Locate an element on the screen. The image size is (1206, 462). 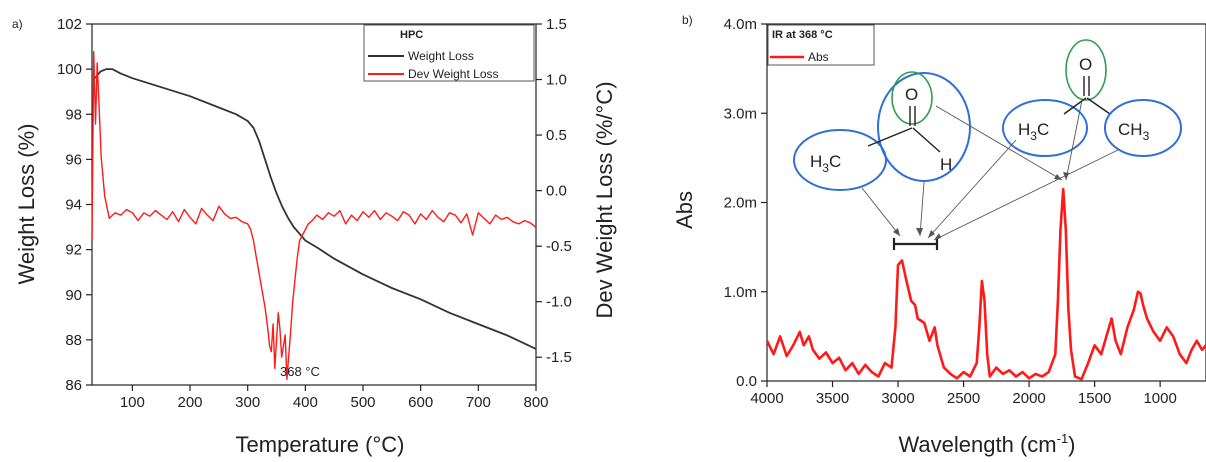
panel-a-left-y-tick-label: 92 is located at coordinates (73, 250).